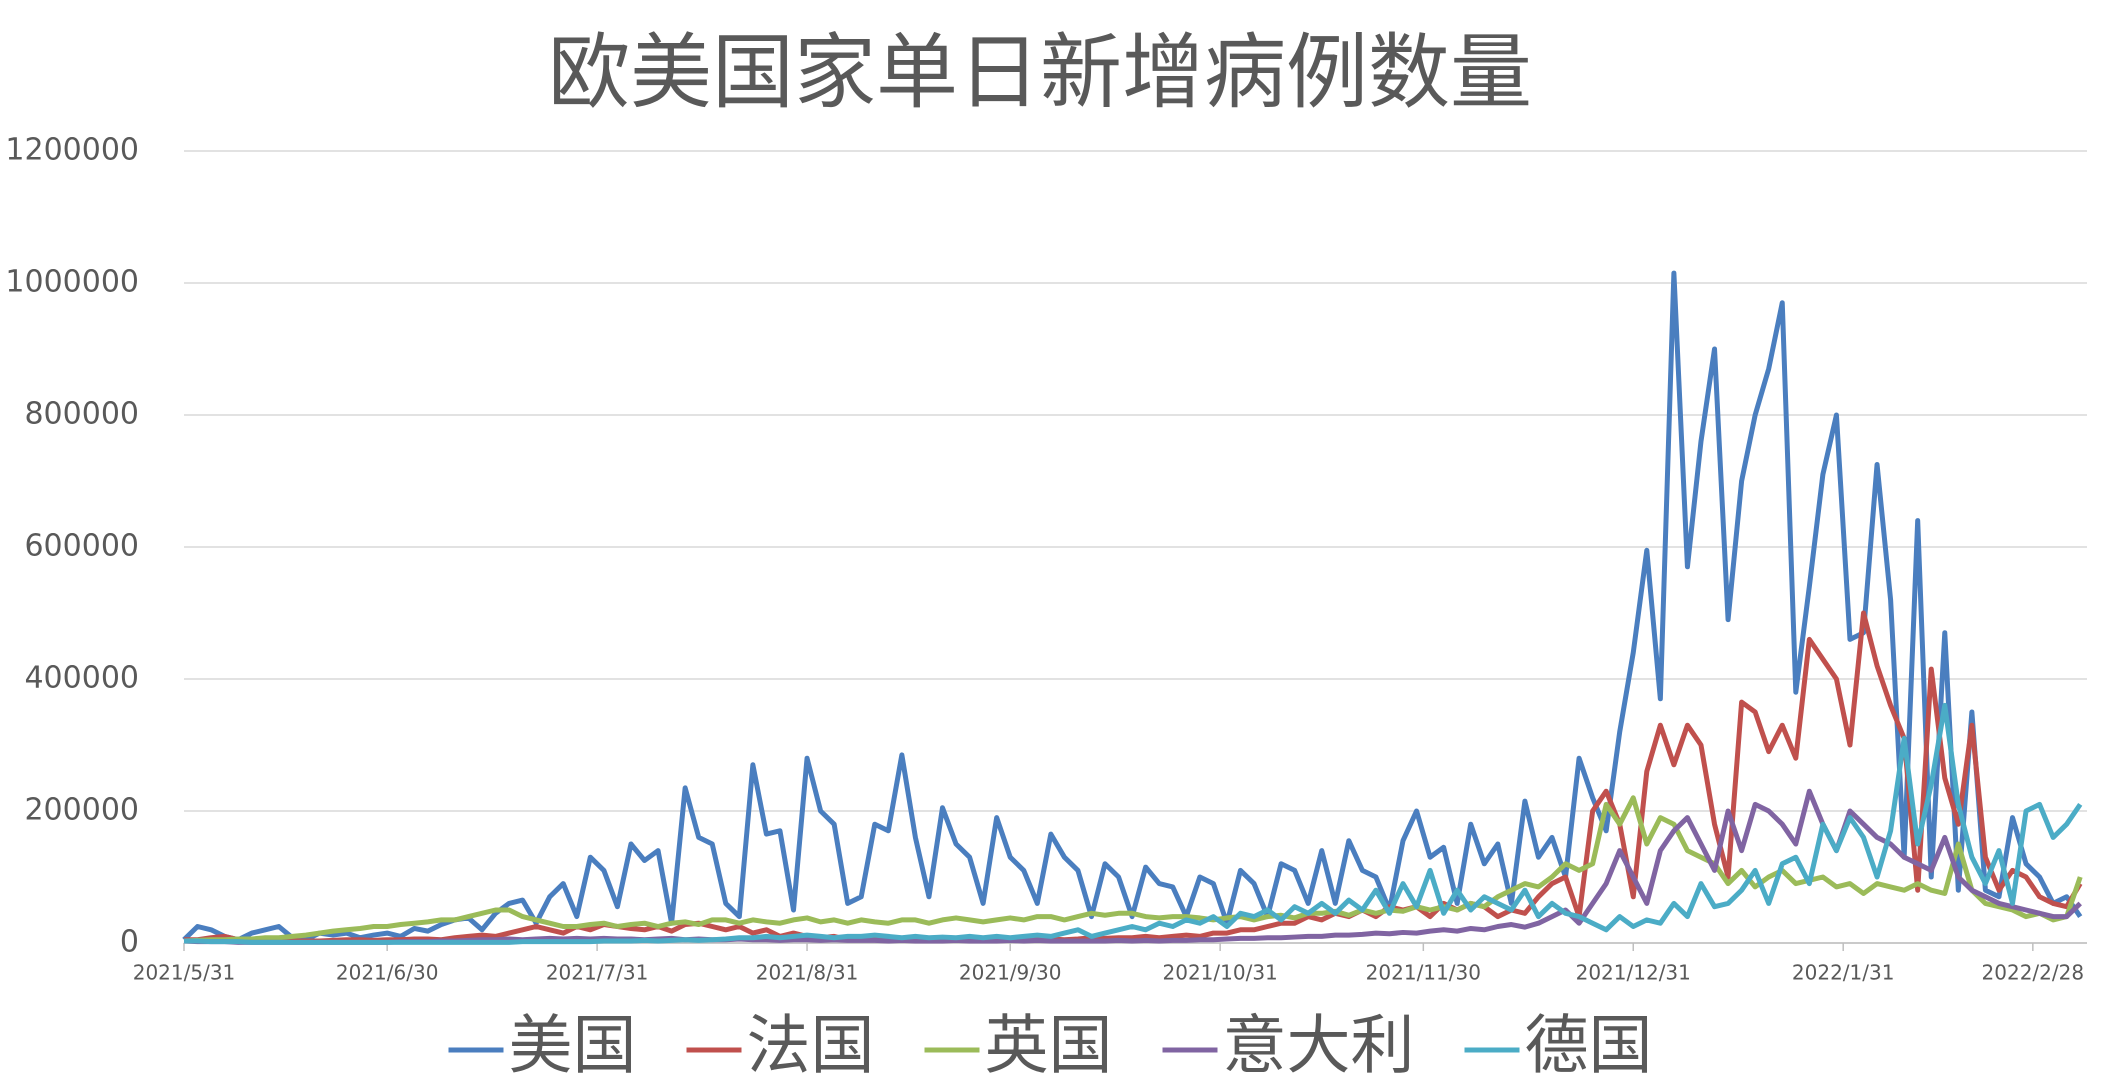  What do you see at coordinates (807, 973) in the screenshot?
I see `x-tick-label: 2021/8/31` at bounding box center [807, 973].